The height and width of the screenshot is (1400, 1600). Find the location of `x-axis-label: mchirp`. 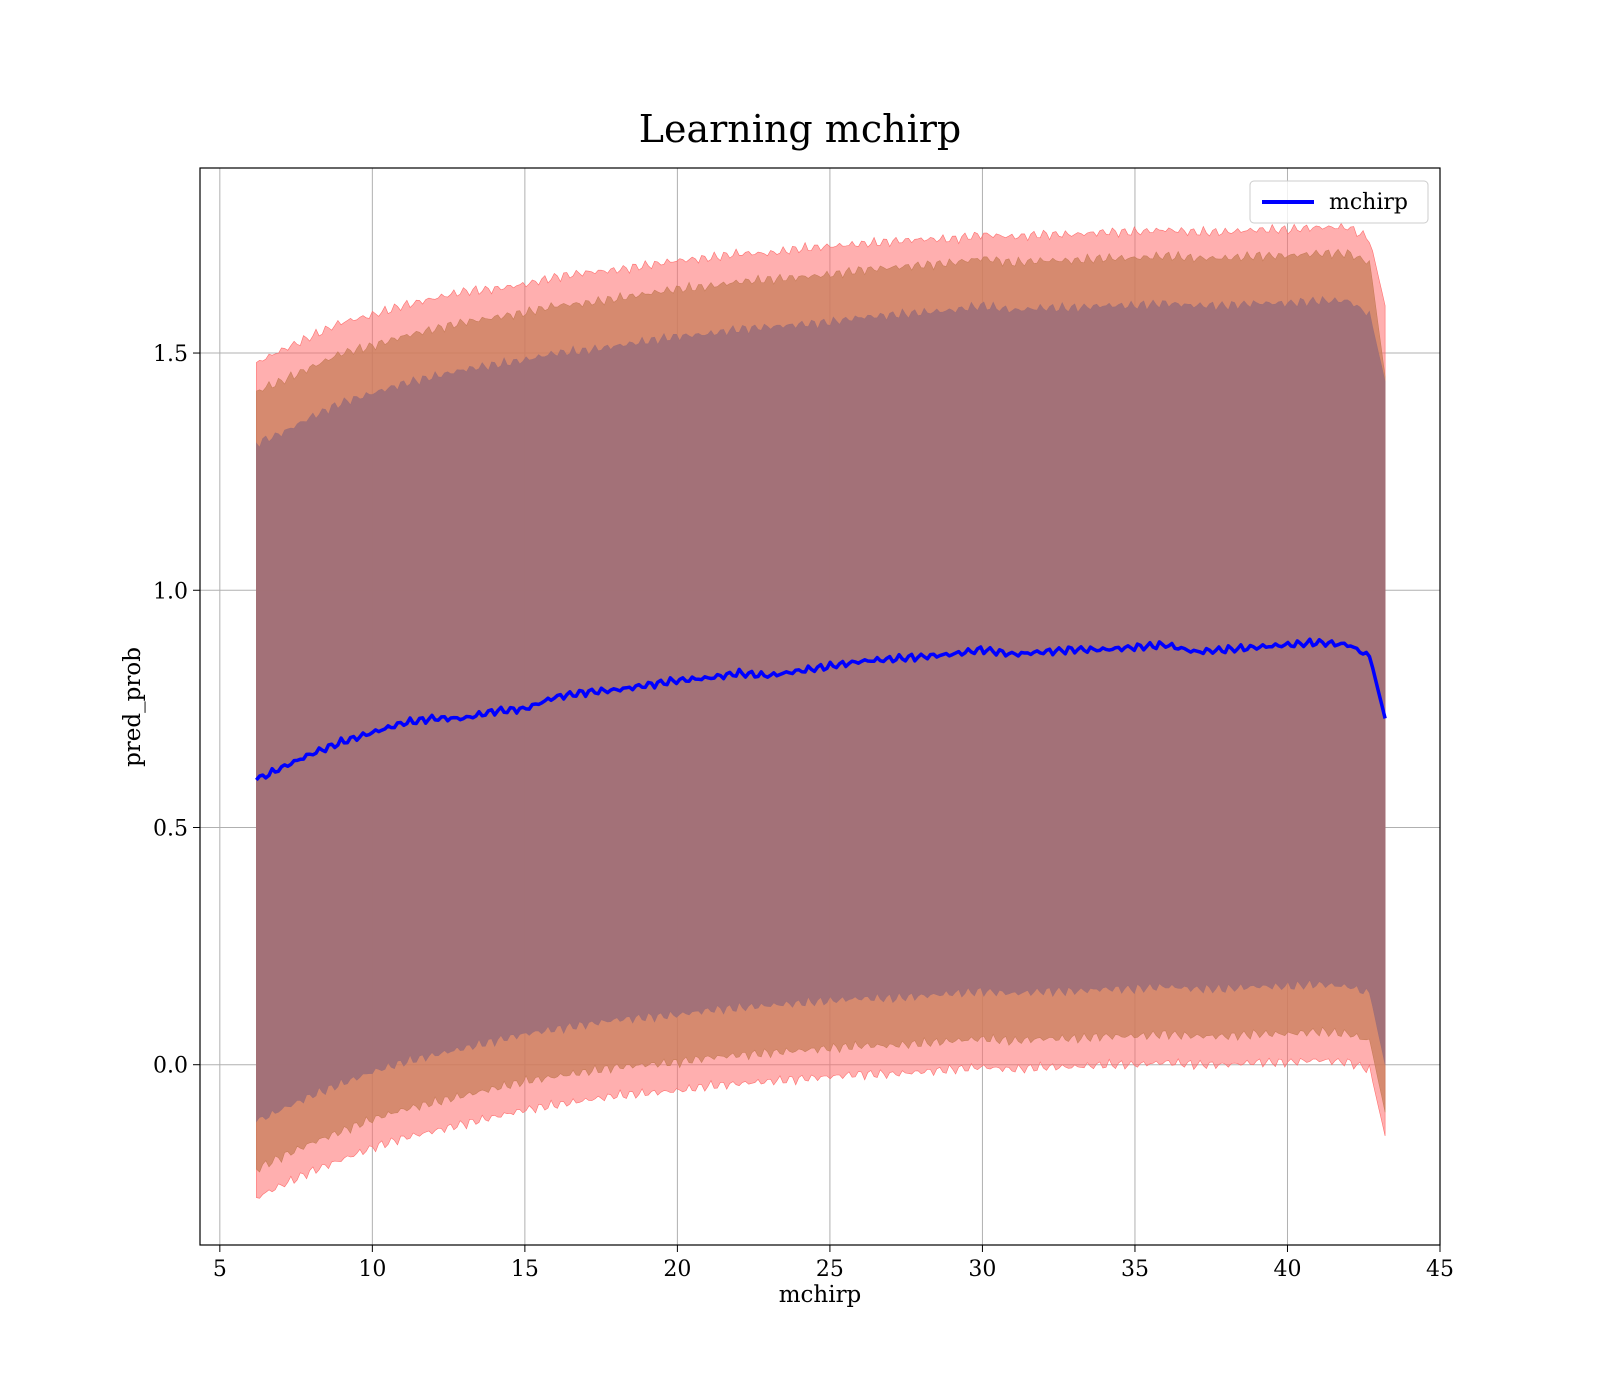

x-axis-label: mchirp is located at coordinates (820, 1295).